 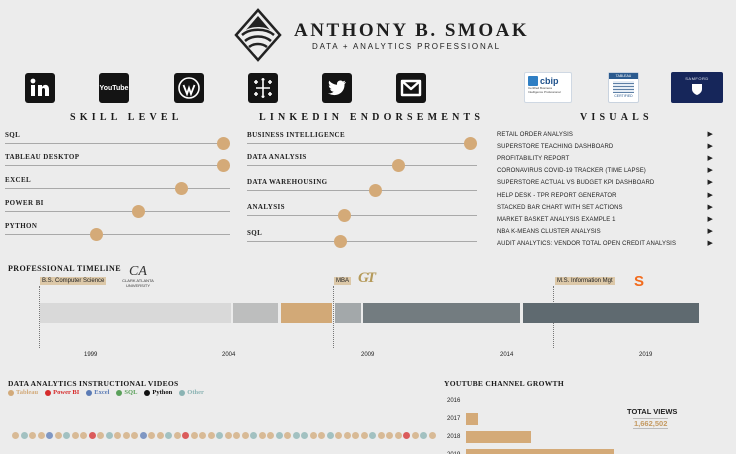 I want to click on visual-link: NBA K-MEANS CLUSTER ANALYSIS ▶, so click(x=605, y=231).